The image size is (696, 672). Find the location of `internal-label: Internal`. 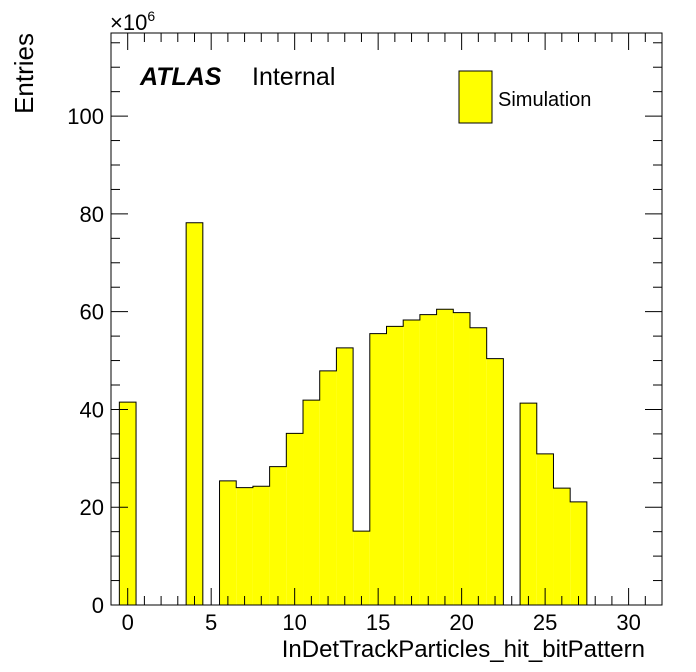

internal-label: Internal is located at coordinates (293, 77).